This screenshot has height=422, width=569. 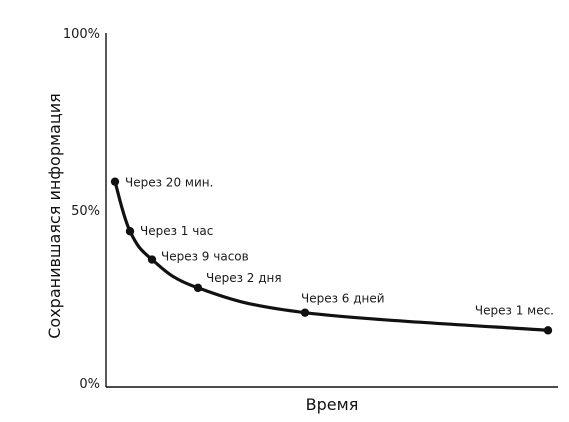 I want to click on data-point-label: Через 6 дней, so click(x=343, y=299).